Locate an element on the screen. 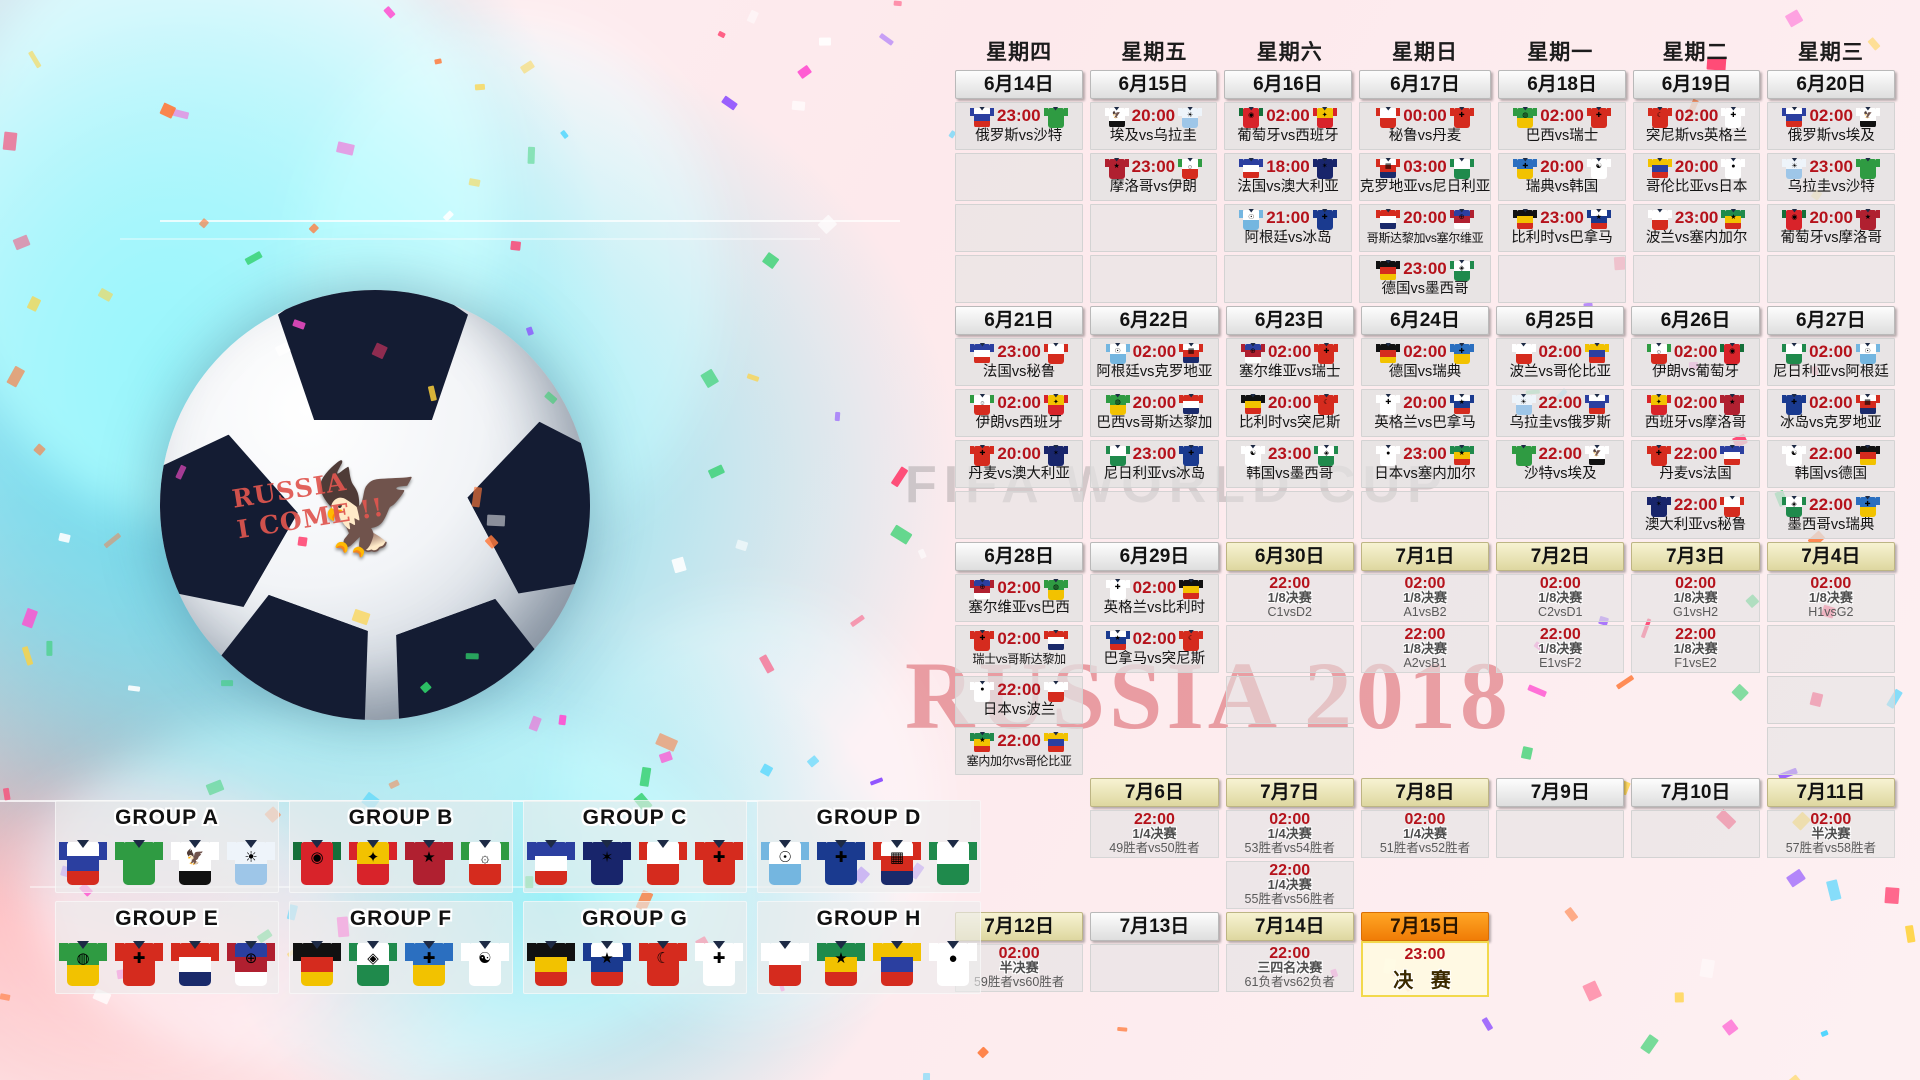 The height and width of the screenshot is (1080, 1920). group-box-group-f: GROUP F ◈ ✚ ☯ is located at coordinates (401, 947).